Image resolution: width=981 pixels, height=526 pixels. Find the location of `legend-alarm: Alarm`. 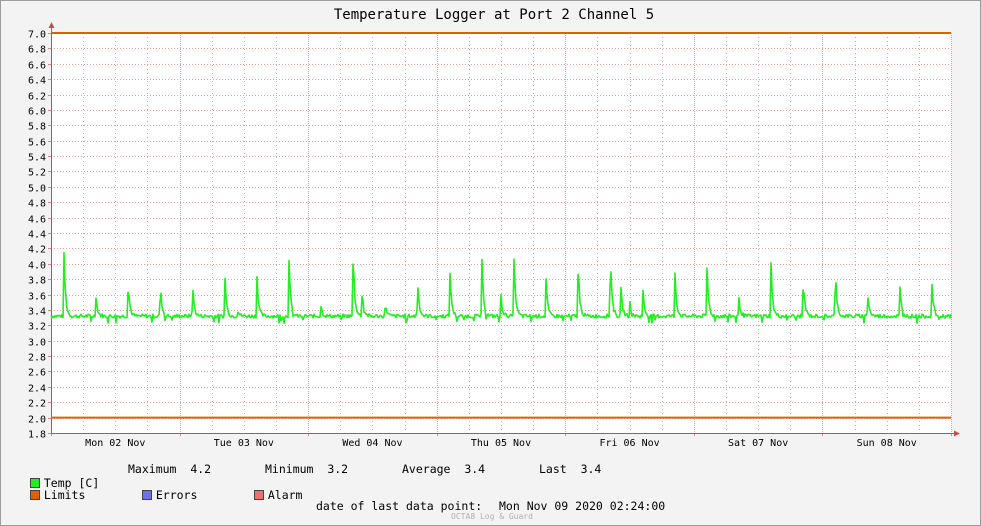

legend-alarm: Alarm is located at coordinates (271, 488).